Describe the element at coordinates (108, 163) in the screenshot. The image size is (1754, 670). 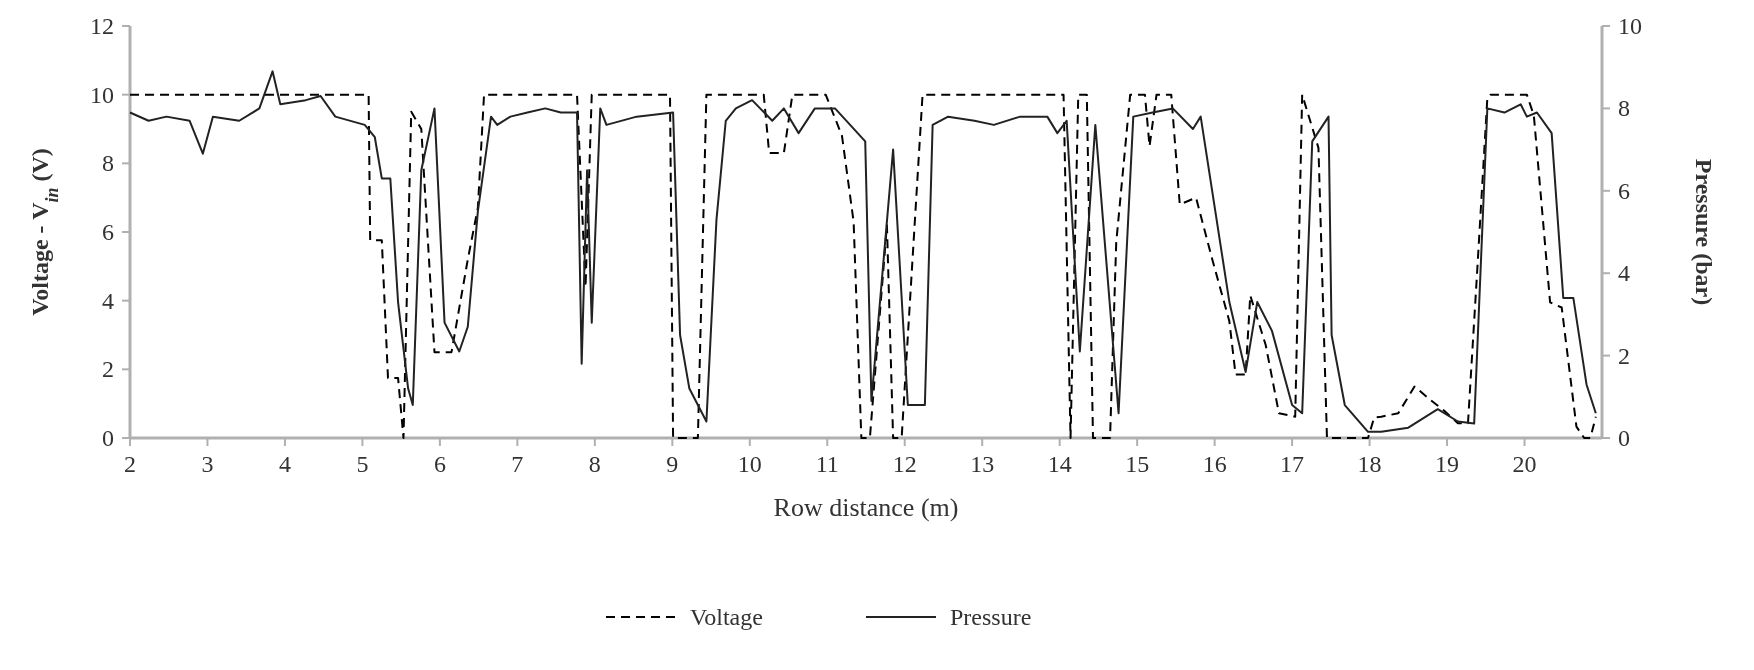
I see `y-tick-label: 8` at that location.